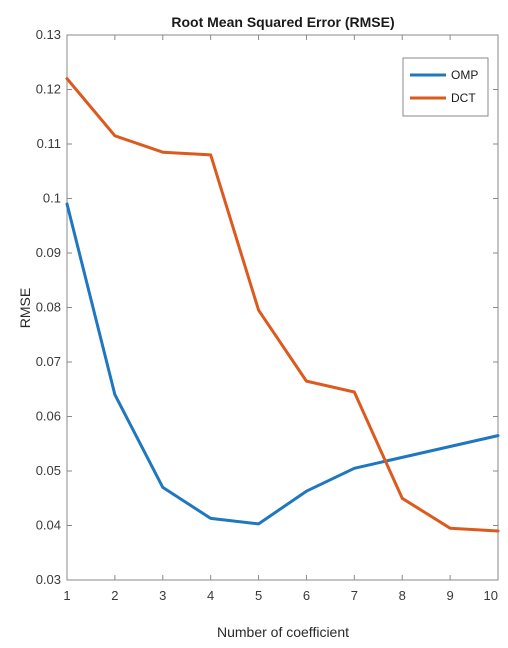  I want to click on x-tick-label: 7, so click(354, 595).